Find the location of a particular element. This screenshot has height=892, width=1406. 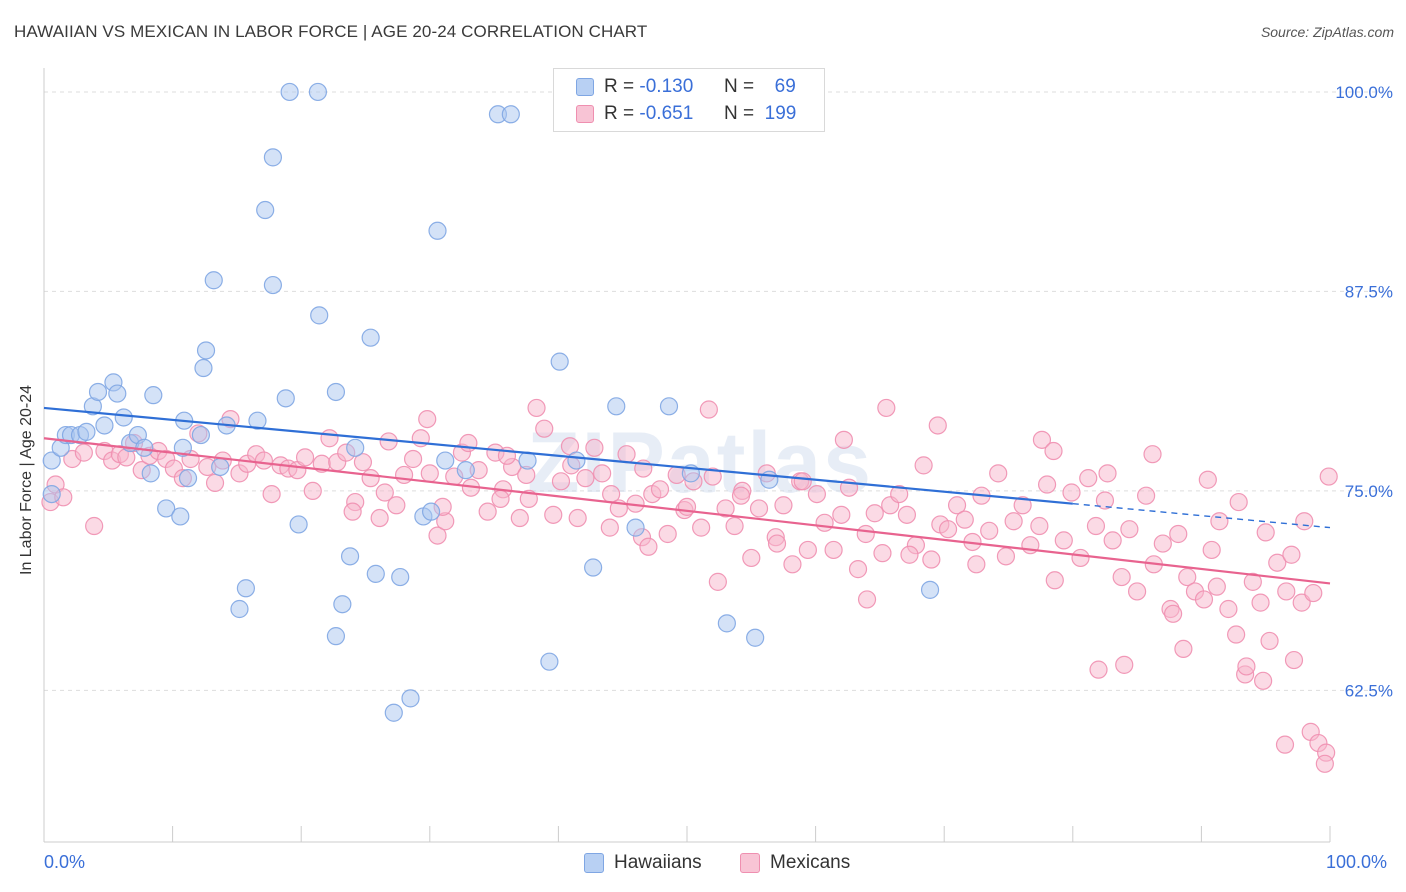

mexicans-legend-swatch is located at coordinates (750, 863).